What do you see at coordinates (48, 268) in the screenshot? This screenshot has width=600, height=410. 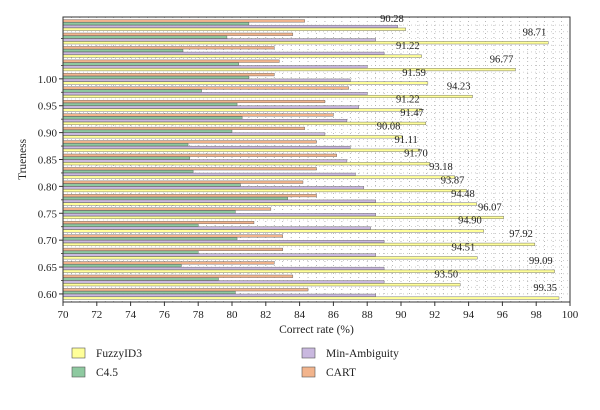 I see `y-tick-label: 0.65` at bounding box center [48, 268].